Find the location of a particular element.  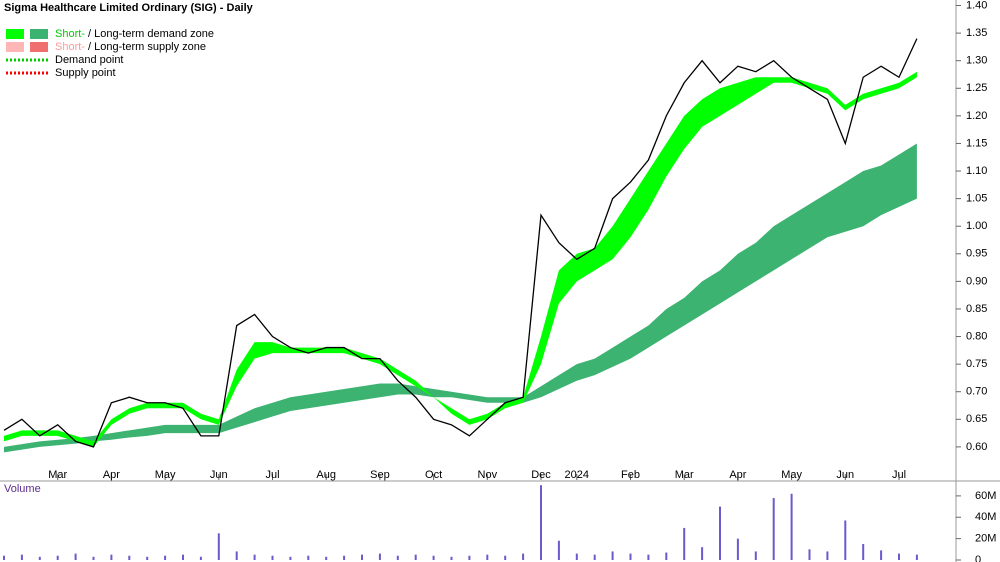

y-tick-label: 0.70 is located at coordinates (976, 392).